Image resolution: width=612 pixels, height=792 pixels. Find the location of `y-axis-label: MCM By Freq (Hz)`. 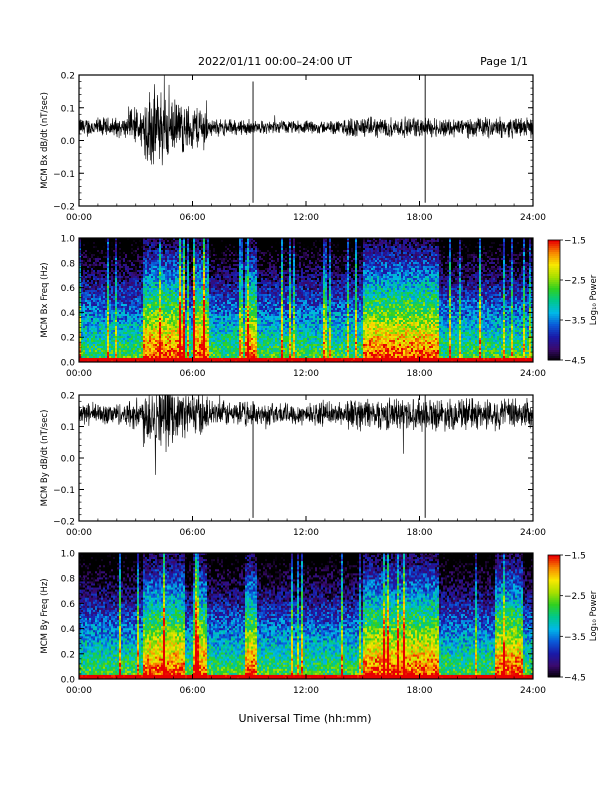

y-axis-label: MCM By Freq (Hz) is located at coordinates (45, 615).